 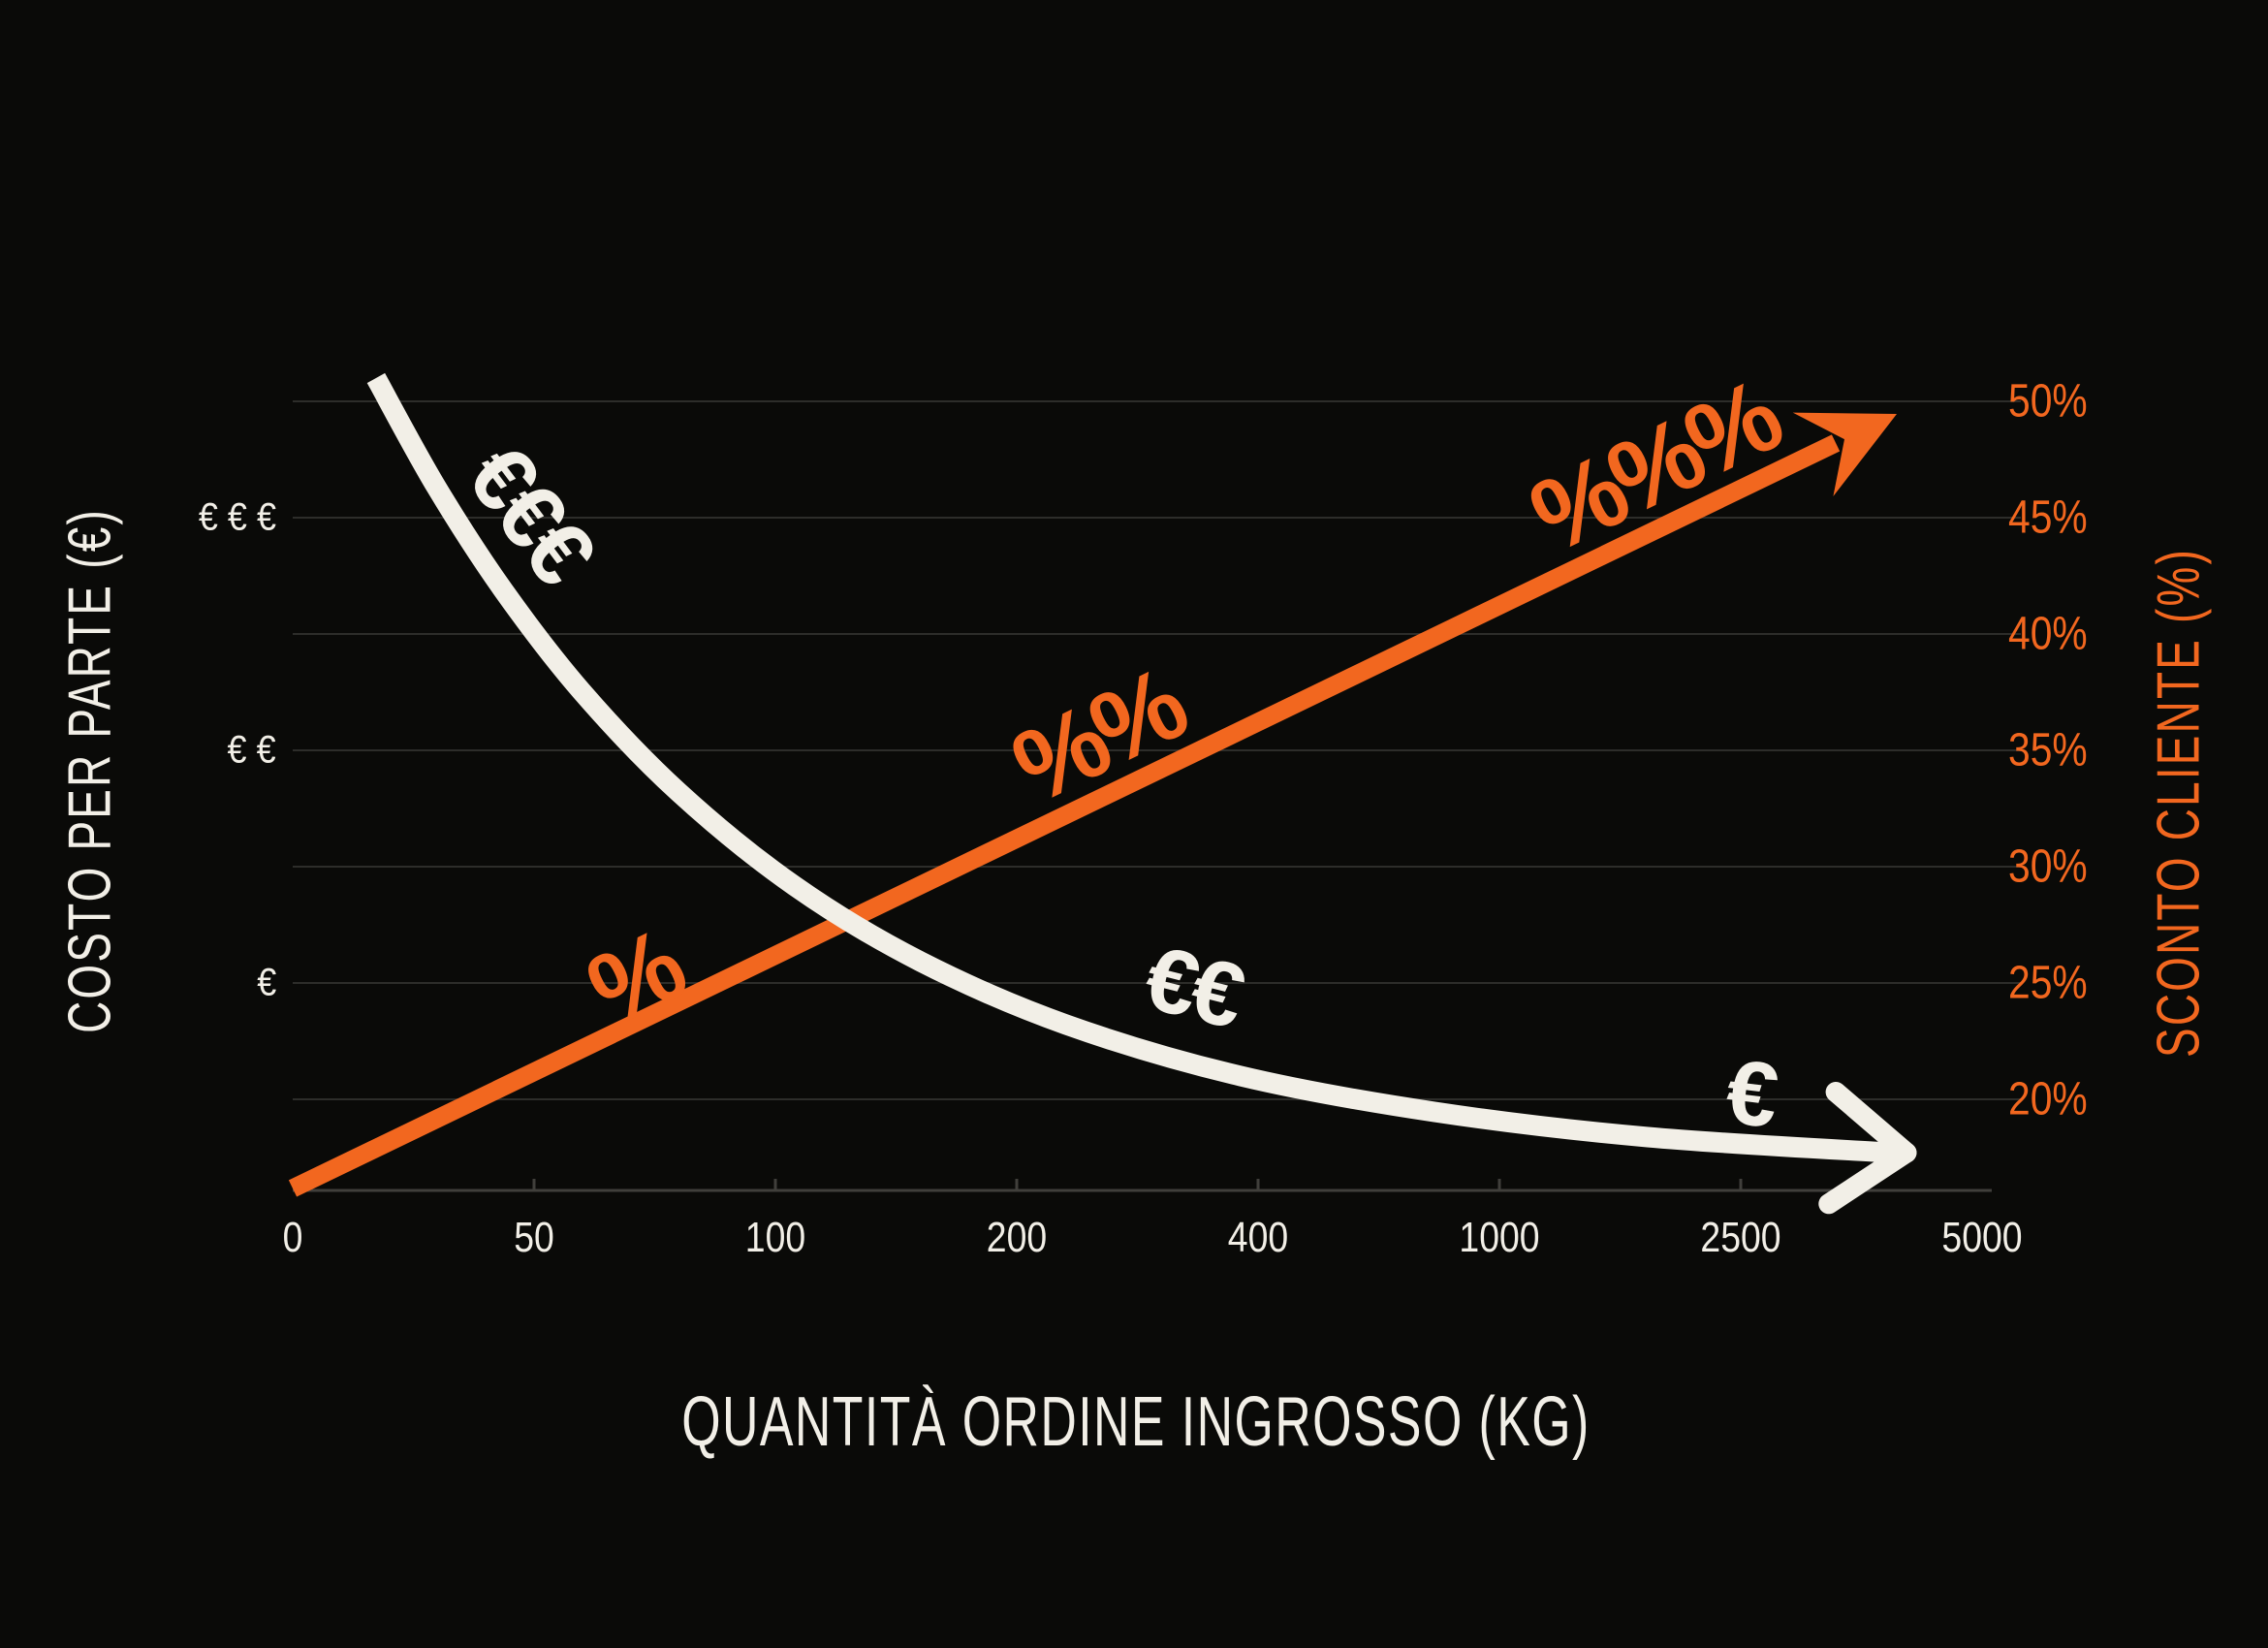 What do you see at coordinates (1258, 1237) in the screenshot?
I see `x-tick-label: 400` at bounding box center [1258, 1237].